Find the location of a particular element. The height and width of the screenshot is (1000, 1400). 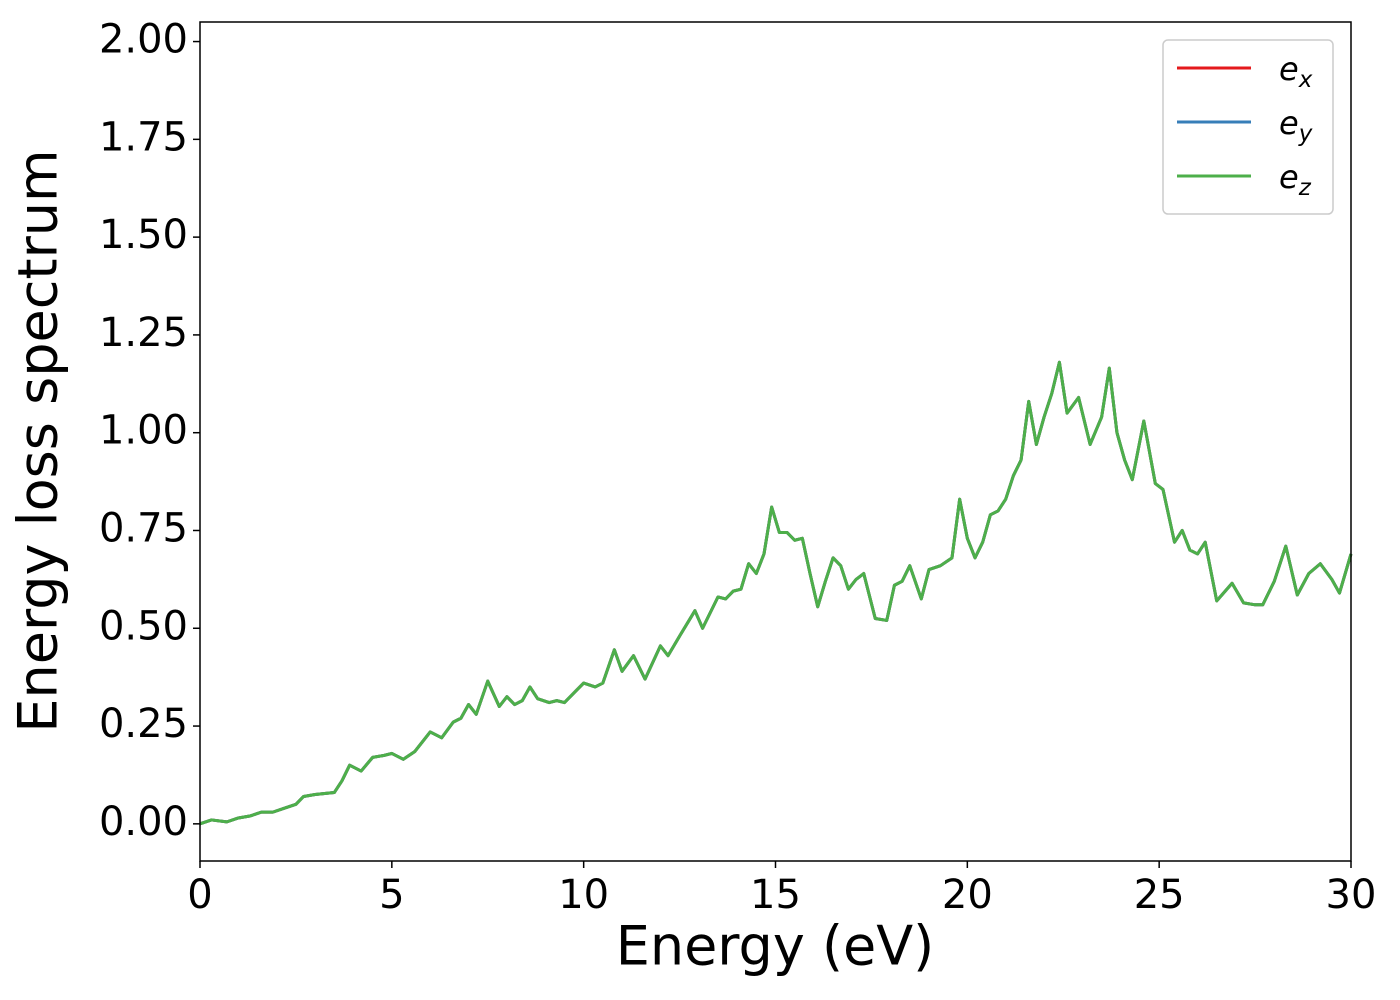

x-tick-label: 25 is located at coordinates (1159, 895).